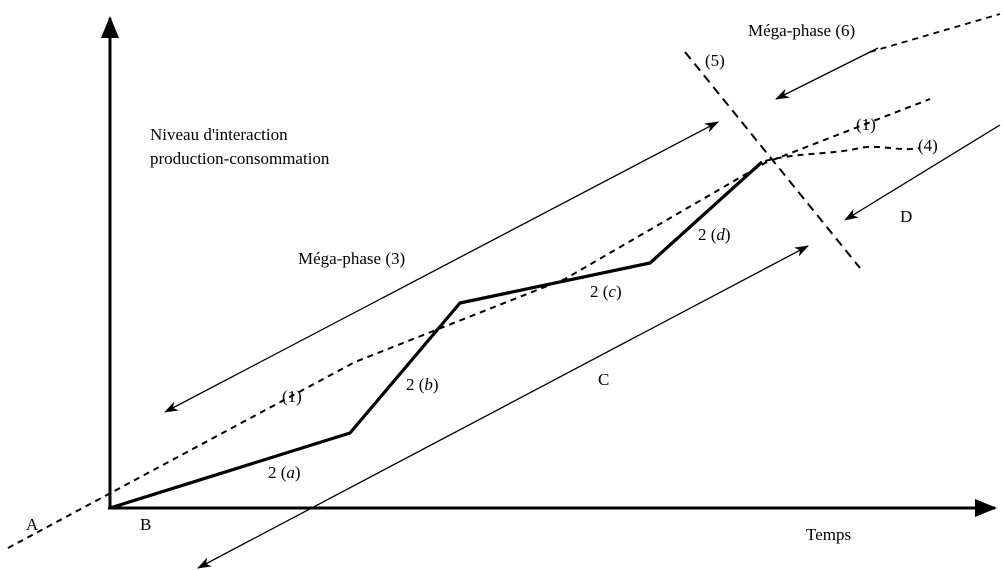 The height and width of the screenshot is (570, 1003). I want to click on d-arrow, so click(922, 172).